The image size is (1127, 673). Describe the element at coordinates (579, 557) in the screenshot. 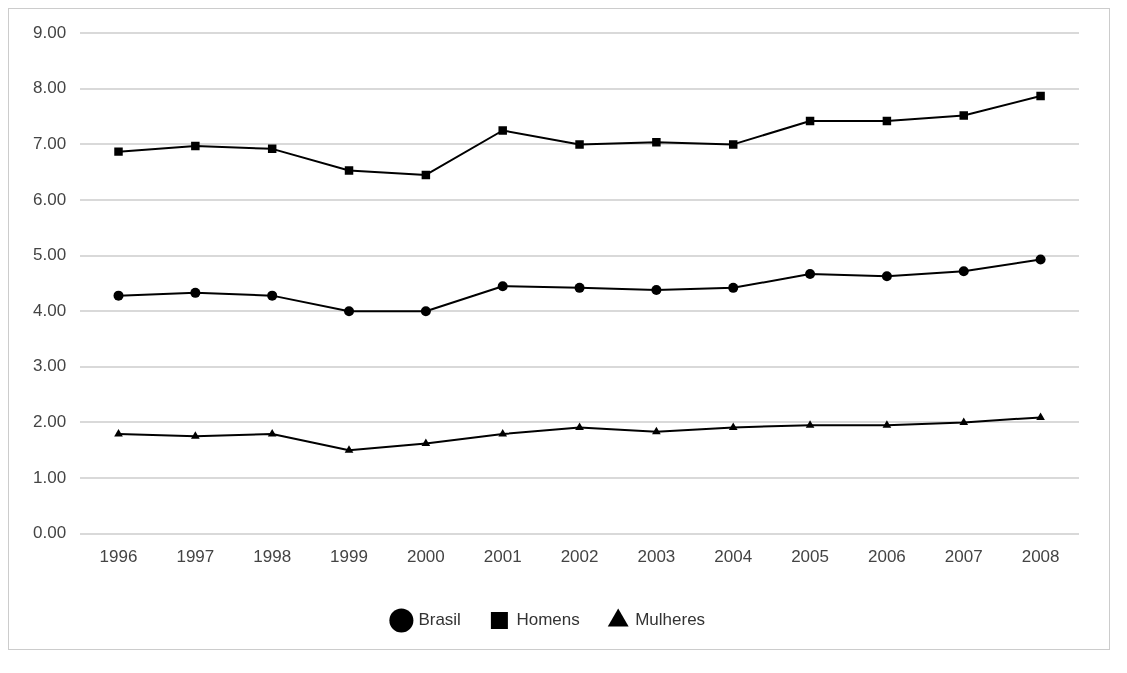

I see `x-tick-label: 2002` at that location.